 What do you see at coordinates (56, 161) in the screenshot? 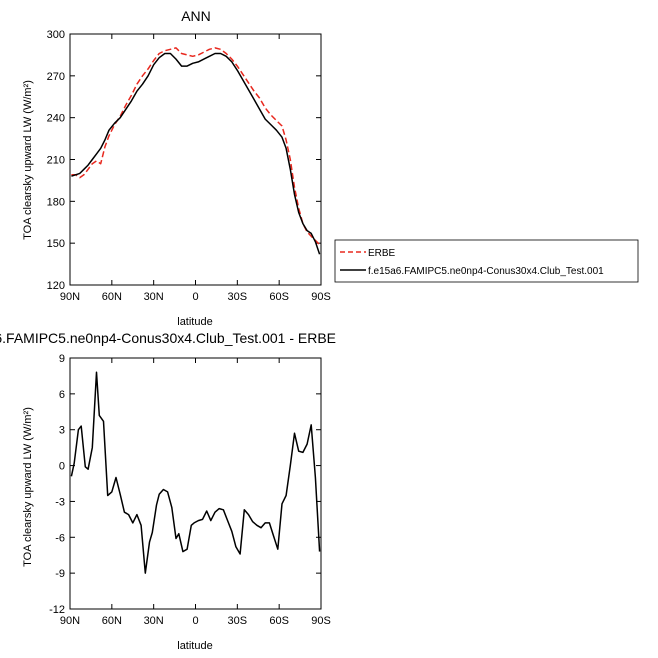
I see `top-y-tick-label: 210` at bounding box center [56, 161].